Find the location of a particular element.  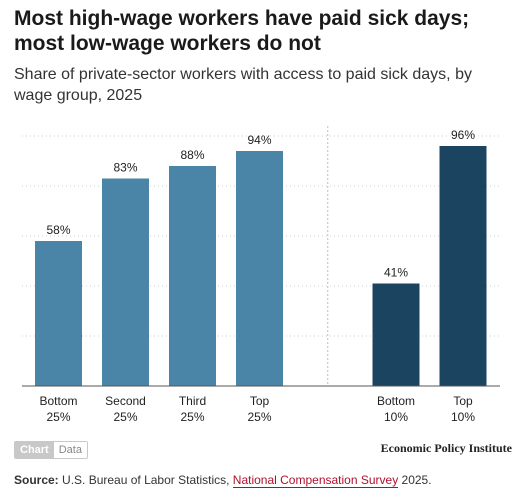

chart-view-button: Chart is located at coordinates (34, 450).